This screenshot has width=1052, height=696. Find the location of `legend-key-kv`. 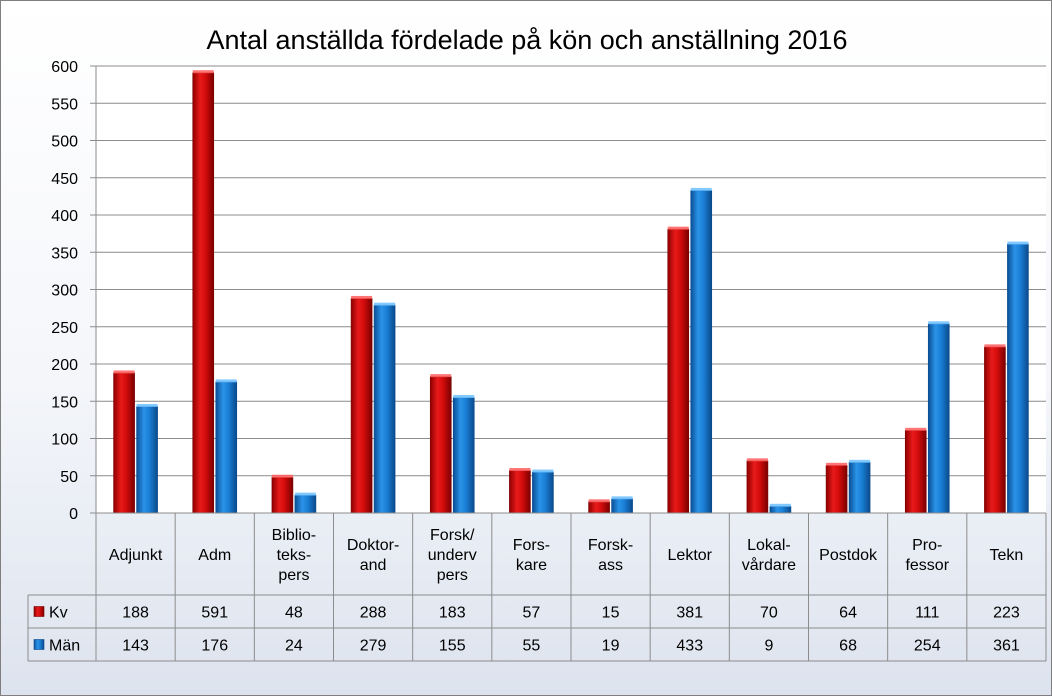

legend-key-kv is located at coordinates (39, 611).